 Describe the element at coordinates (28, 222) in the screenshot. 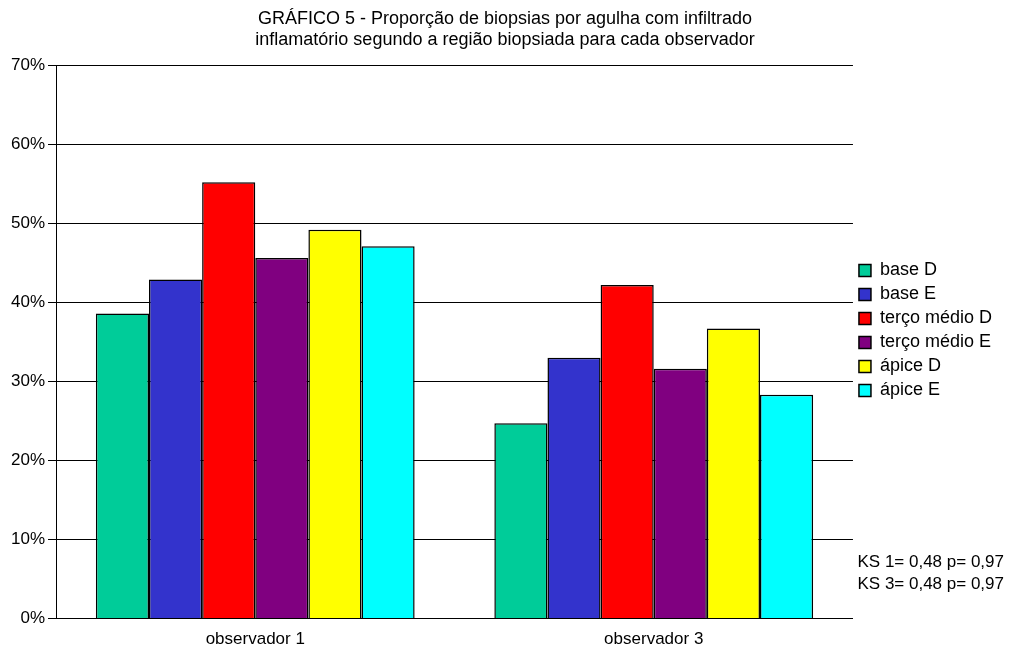

I see `y-tick-label: 50%` at that location.